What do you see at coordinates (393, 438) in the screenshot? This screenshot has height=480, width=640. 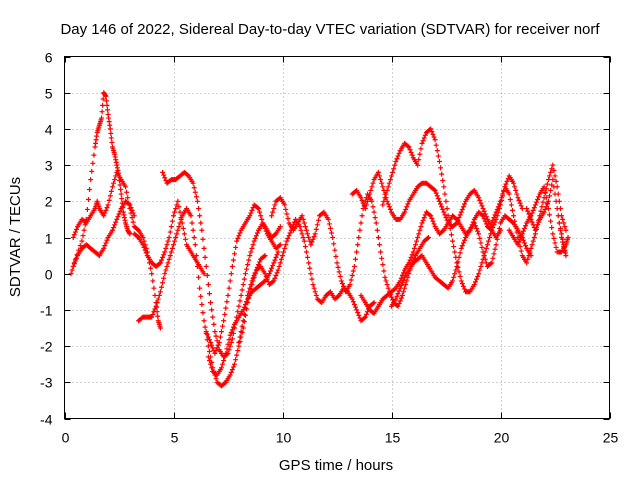 I see `x-tick-label: 15` at bounding box center [393, 438].